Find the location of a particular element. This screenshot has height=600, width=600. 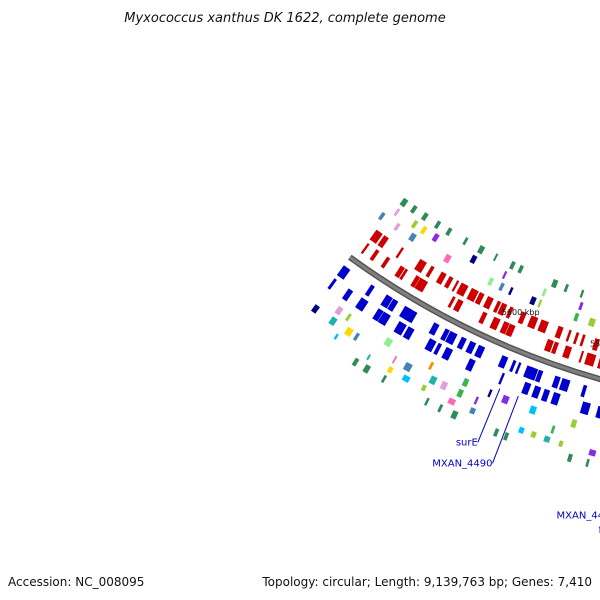

scale-tick-label: 5600 kbp is located at coordinates (521, 312).